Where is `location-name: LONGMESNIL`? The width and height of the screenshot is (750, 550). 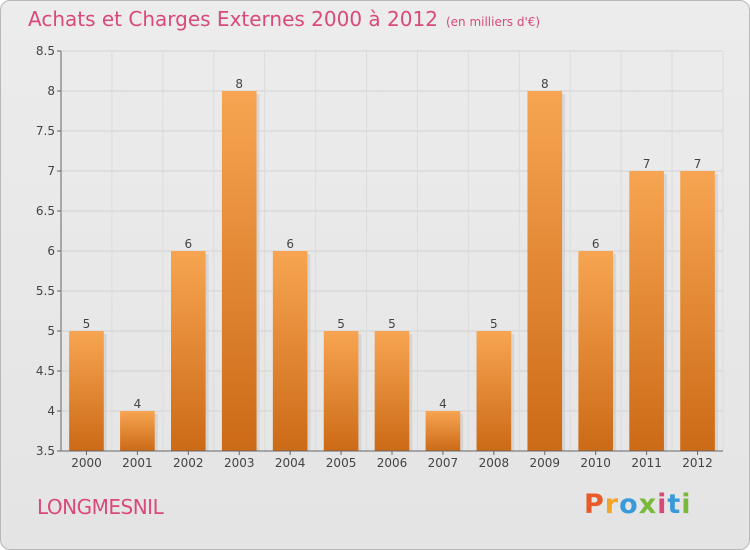
location-name: LONGMESNIL is located at coordinates (100, 507).